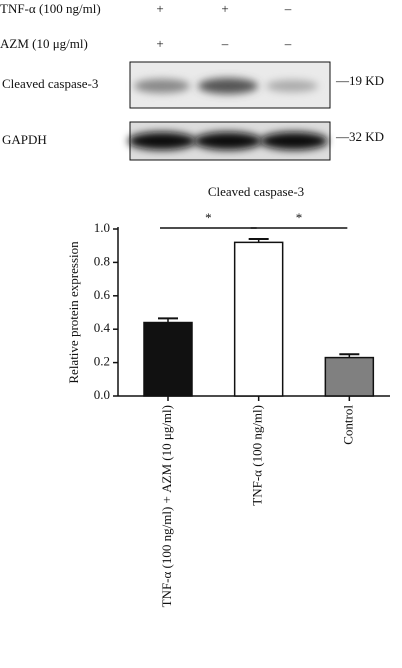 The width and height of the screenshot is (402, 668). What do you see at coordinates (256, 191) in the screenshot?
I see `chart-title: Cleaved caspase-3` at bounding box center [256, 191].